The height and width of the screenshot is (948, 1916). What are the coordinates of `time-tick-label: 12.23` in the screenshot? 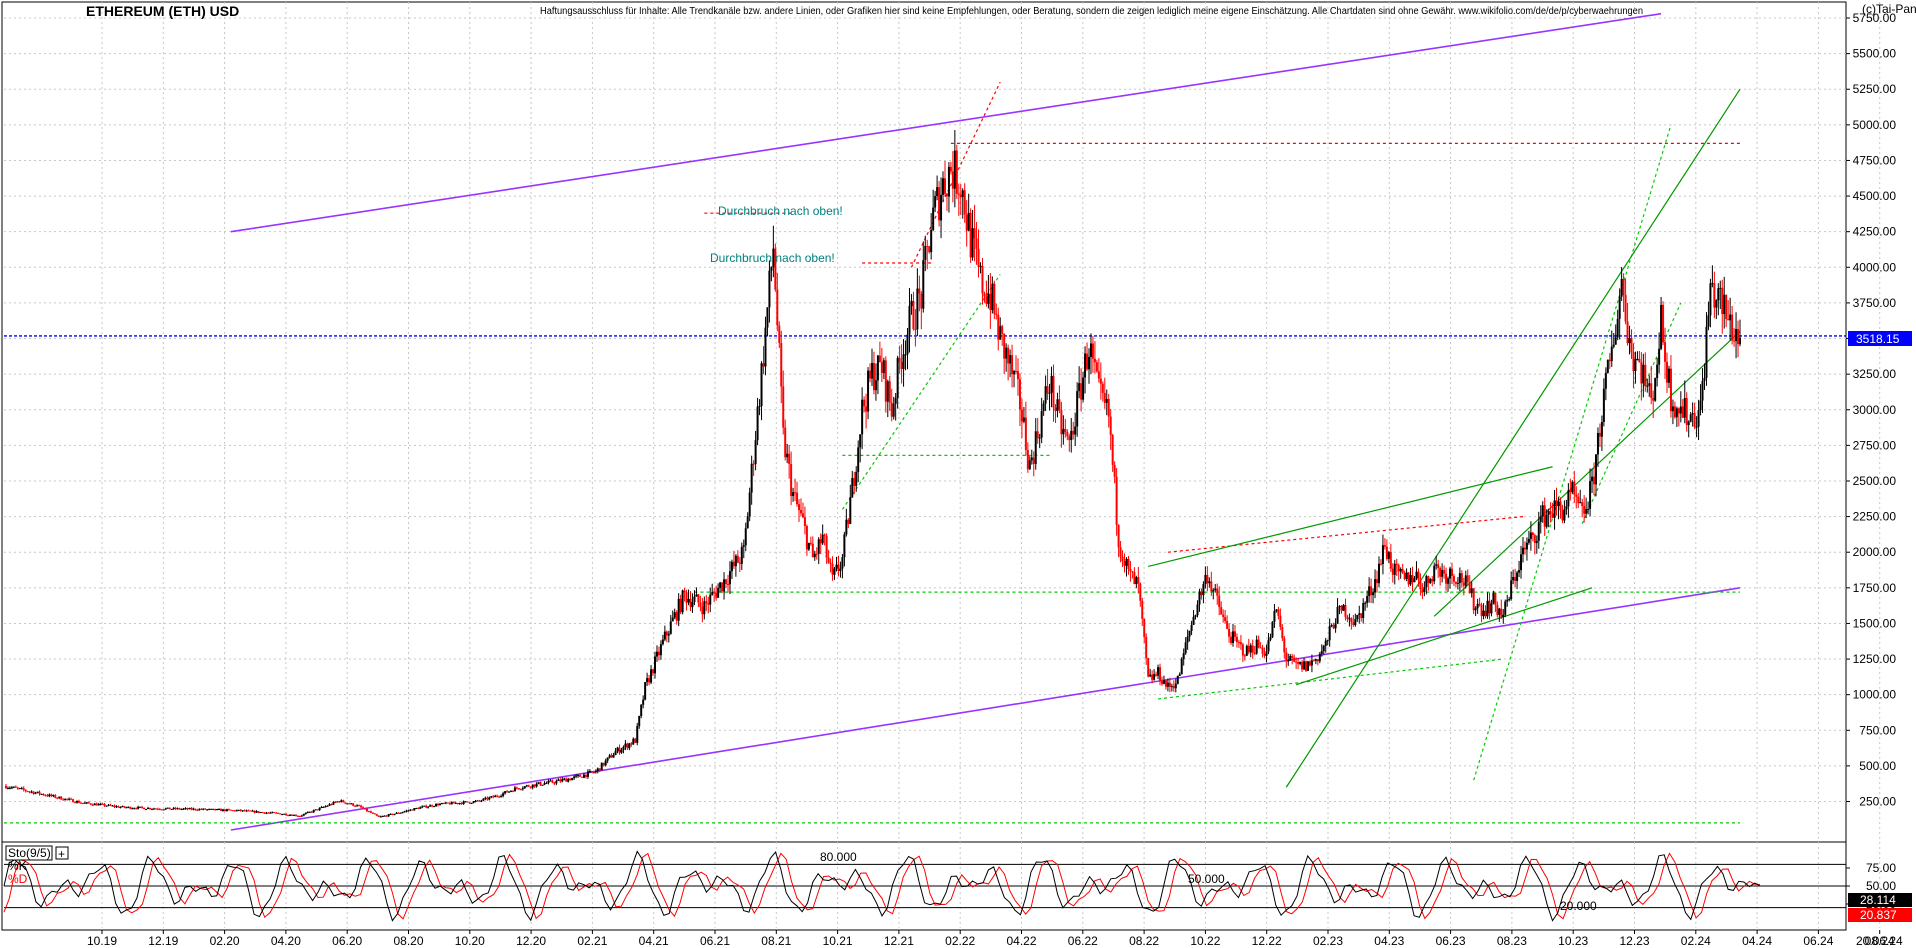 It's located at (1634, 941).